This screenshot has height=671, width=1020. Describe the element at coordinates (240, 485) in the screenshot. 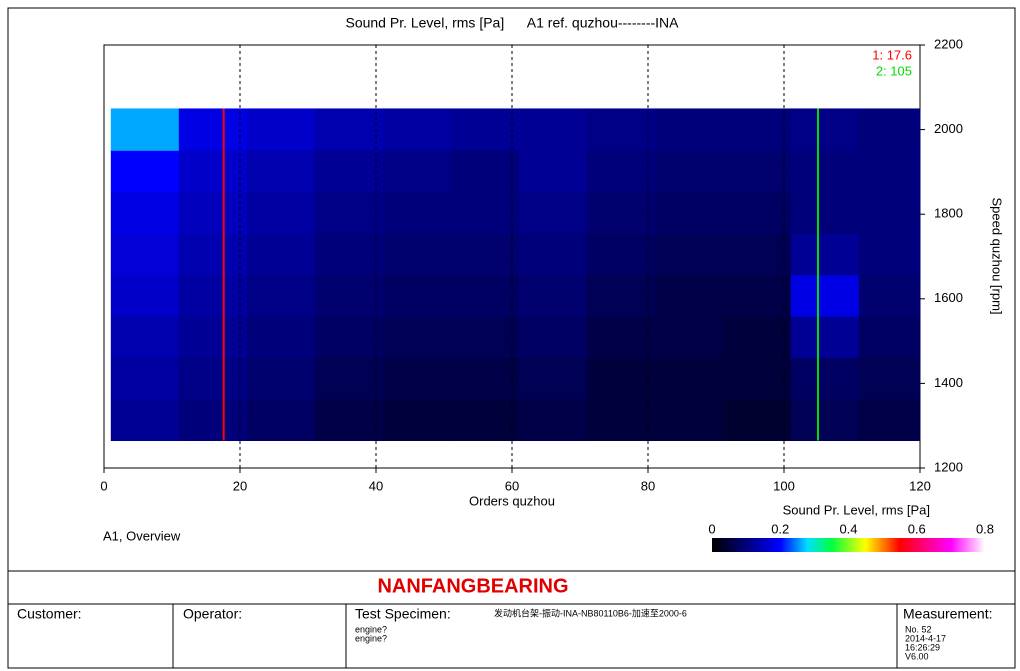

I see `x-tick-label: 20` at that location.